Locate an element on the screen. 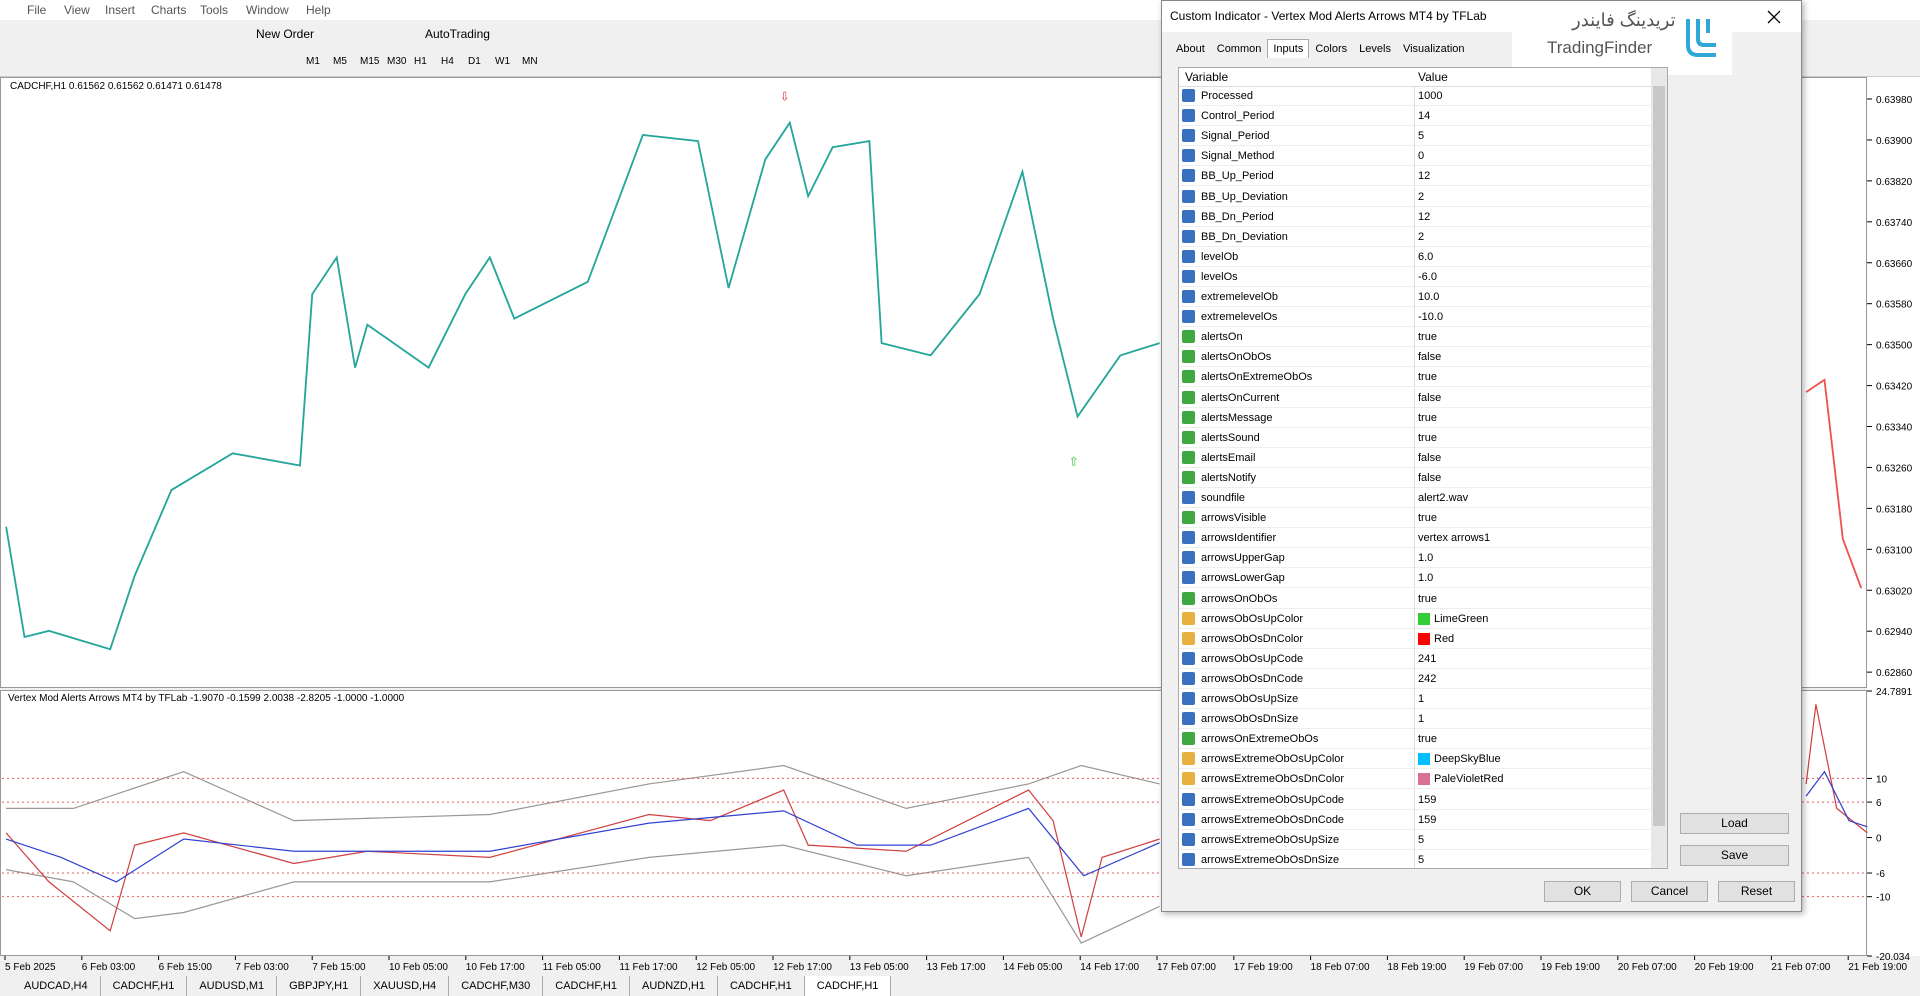 This screenshot has height=996, width=1920. time-label: 17 Feb 07:00 is located at coordinates (1186, 967).